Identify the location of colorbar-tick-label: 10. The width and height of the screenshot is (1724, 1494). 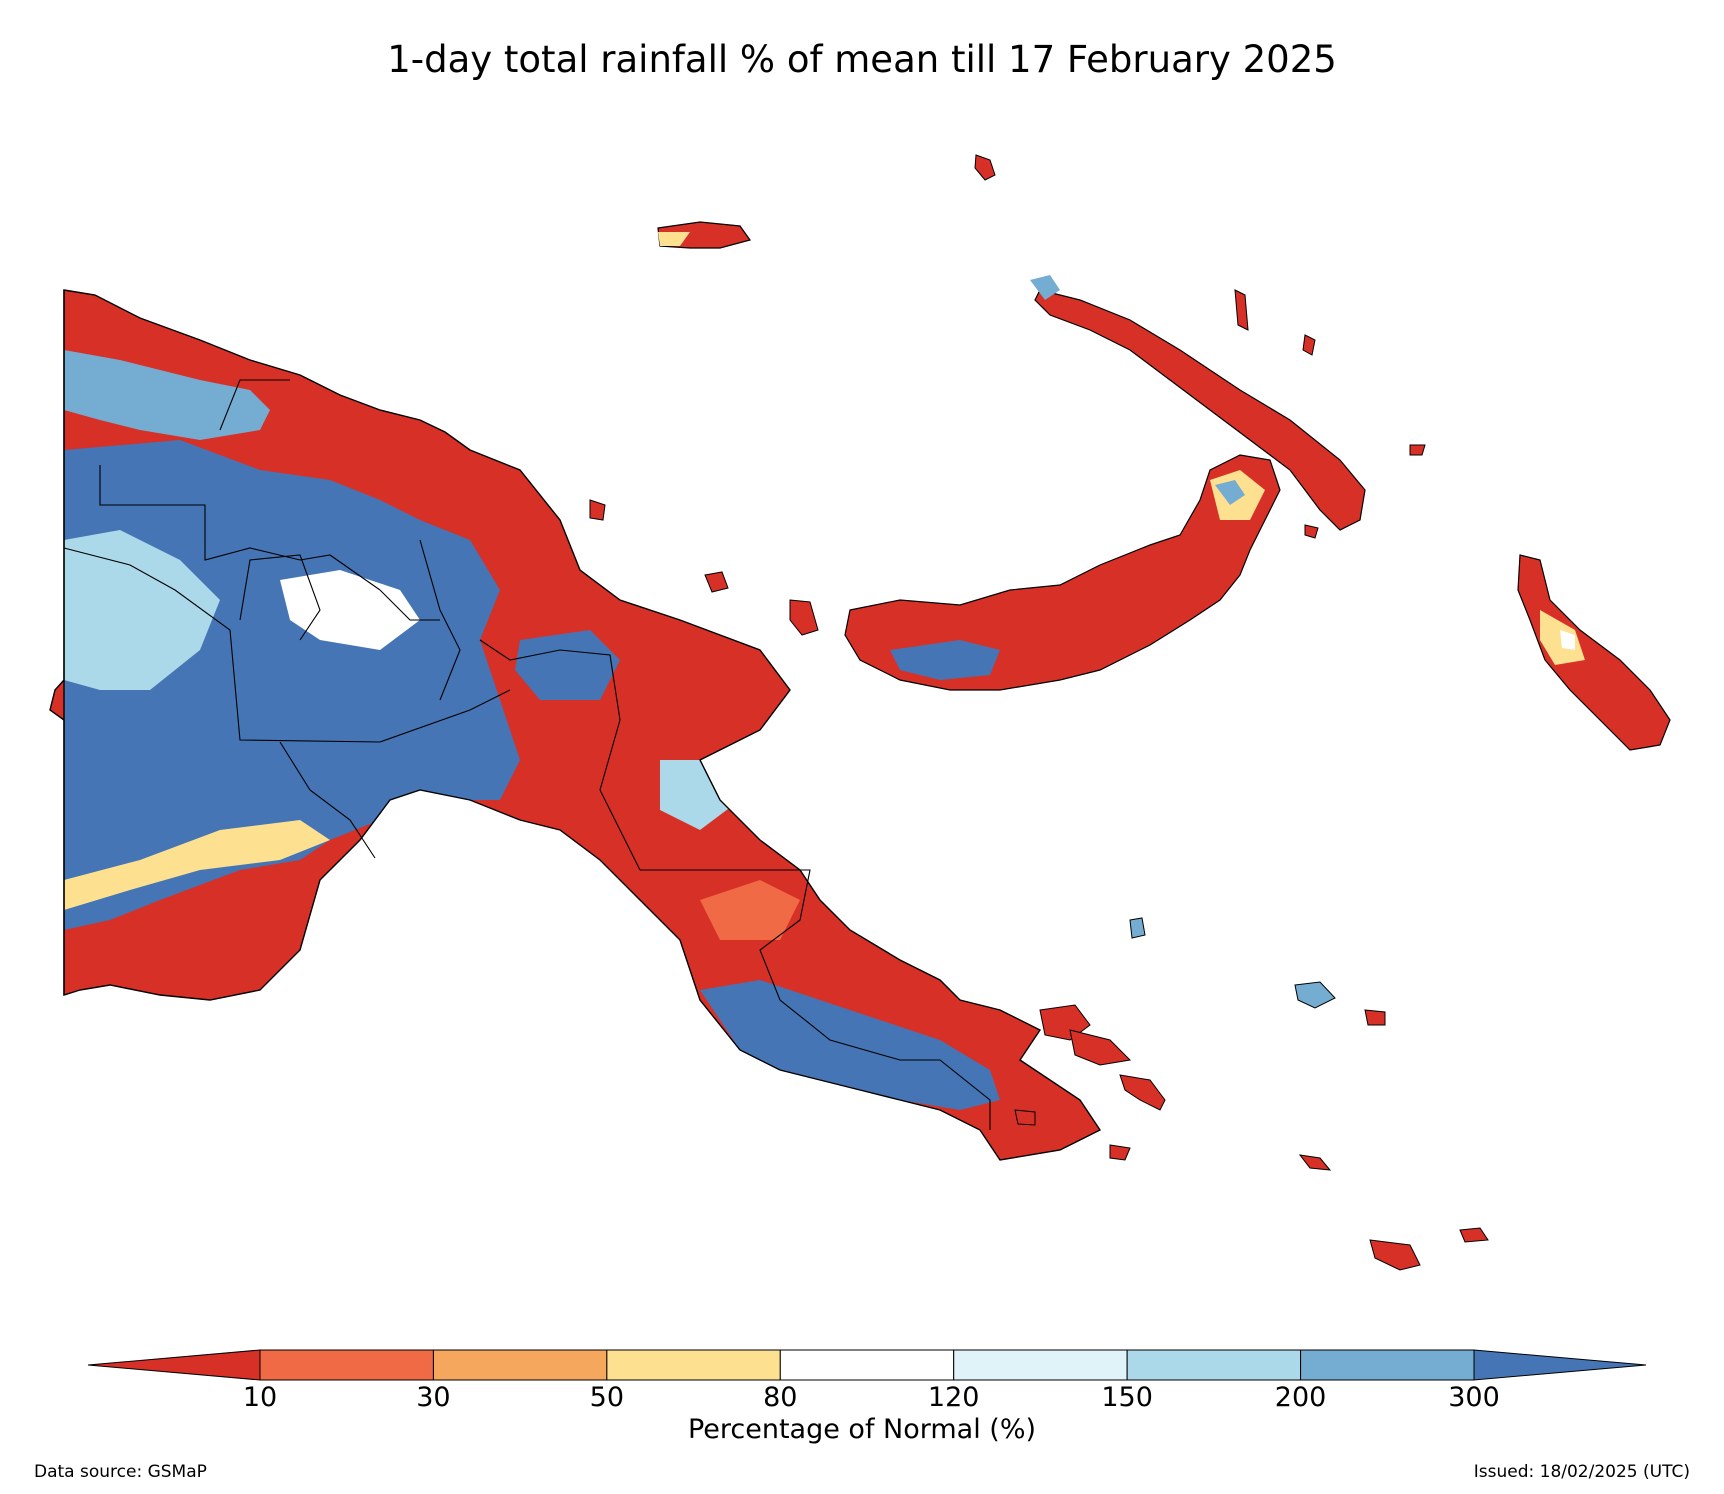
(260, 1397).